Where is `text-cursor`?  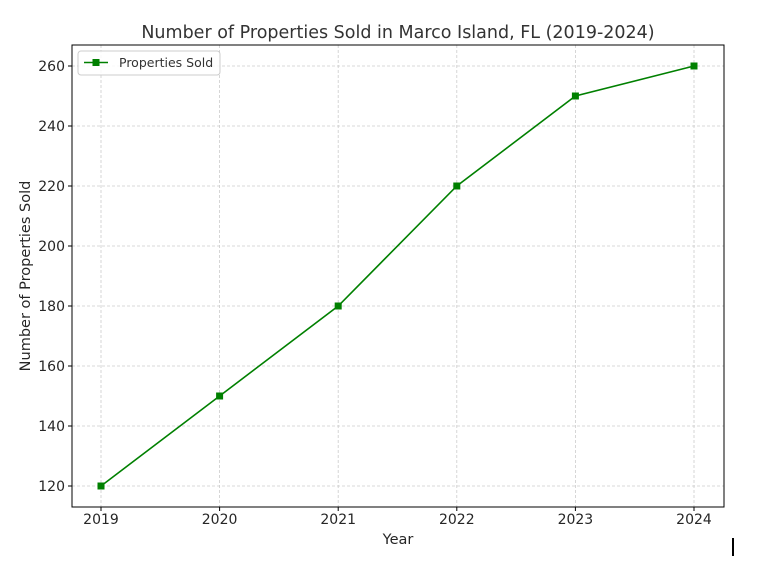 text-cursor is located at coordinates (733, 547).